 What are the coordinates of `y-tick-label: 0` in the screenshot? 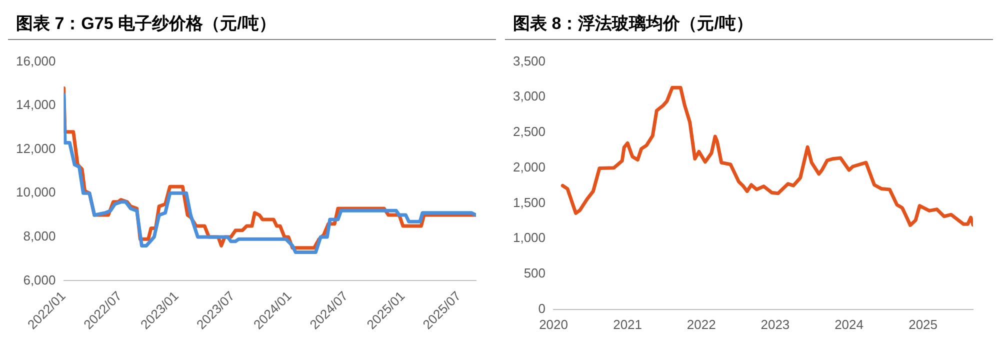 It's located at (542, 308).